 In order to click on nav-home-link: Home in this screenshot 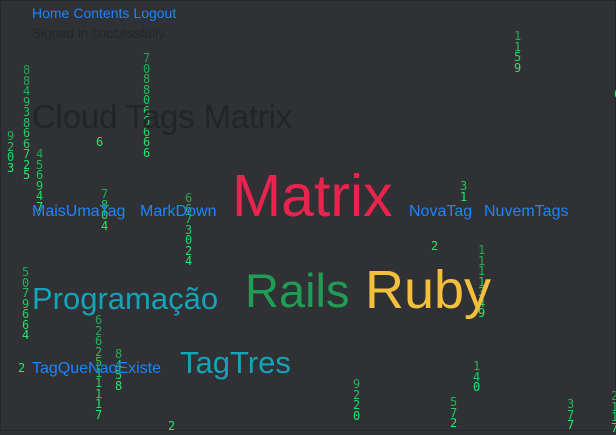, I will do `click(51, 13)`.